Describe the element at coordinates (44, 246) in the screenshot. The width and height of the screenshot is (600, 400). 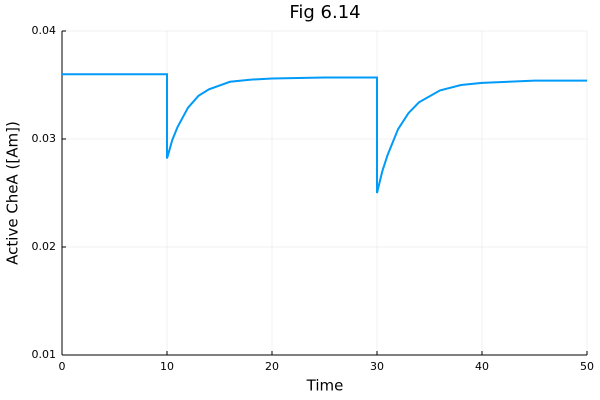
I see `y-tick-label: 0.02` at that location.